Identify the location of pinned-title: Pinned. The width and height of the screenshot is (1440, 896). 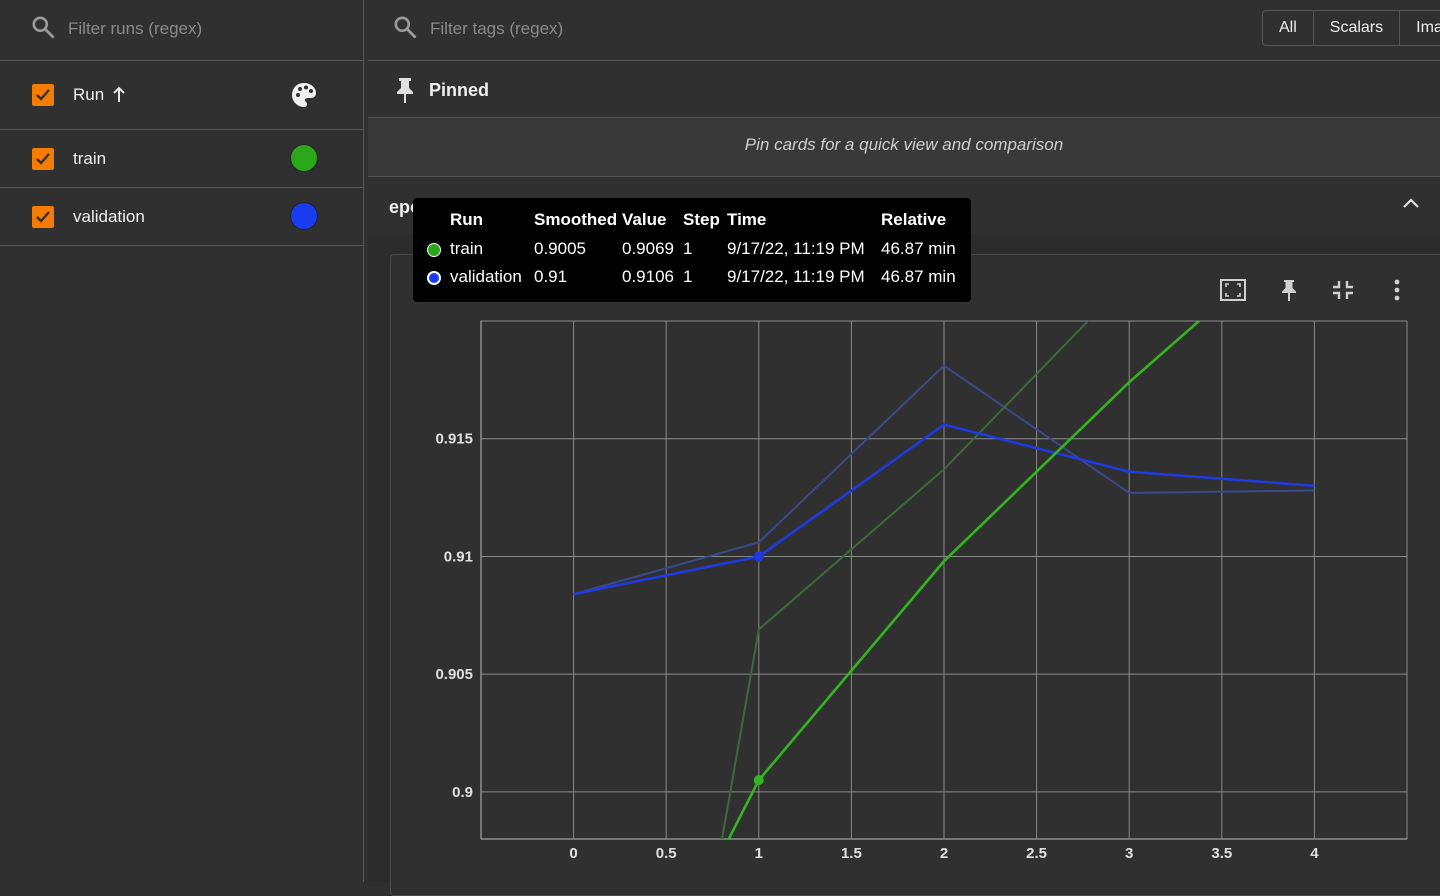
(459, 90).